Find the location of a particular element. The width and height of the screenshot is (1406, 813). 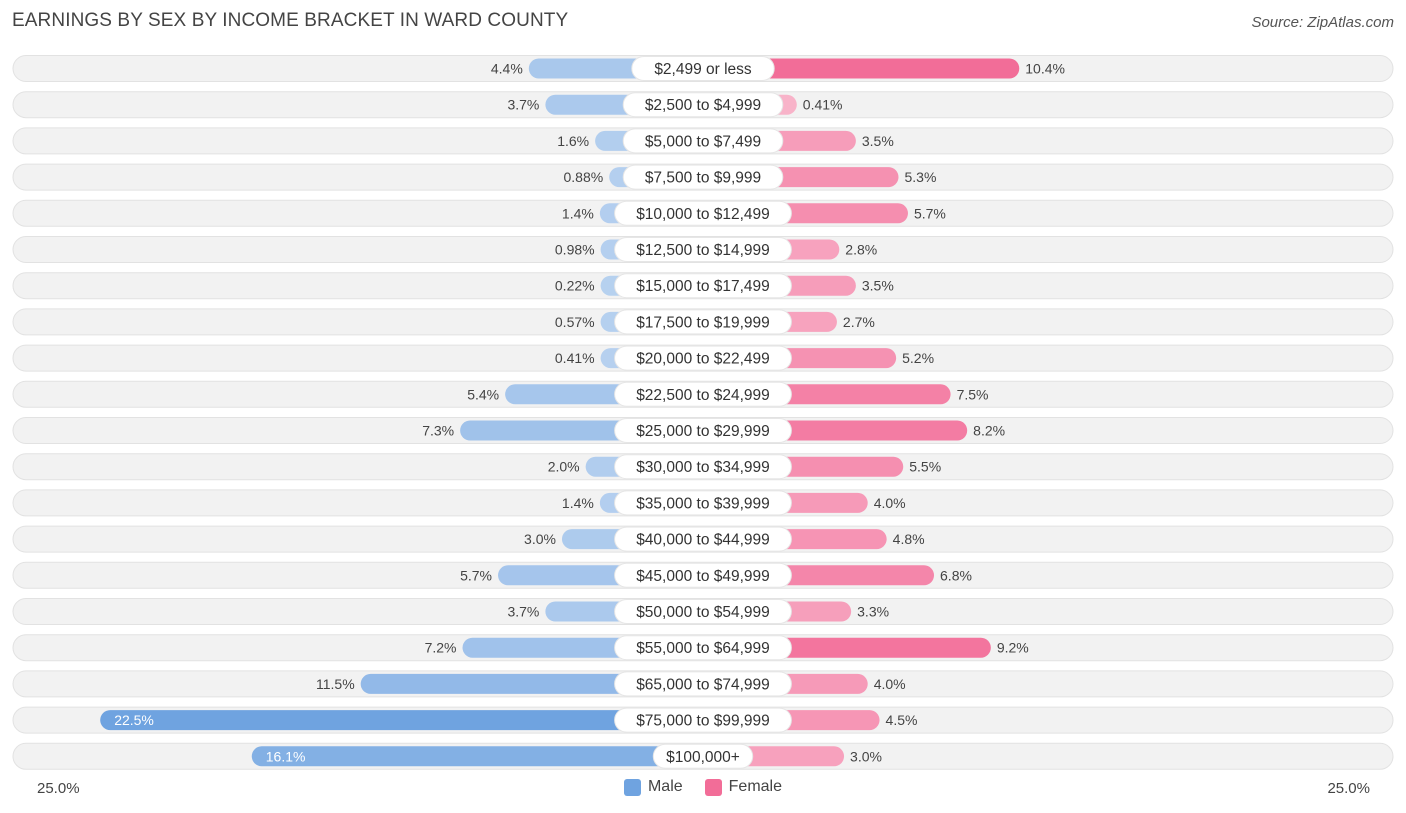

value-label-female: 6.8% is located at coordinates (956, 575).